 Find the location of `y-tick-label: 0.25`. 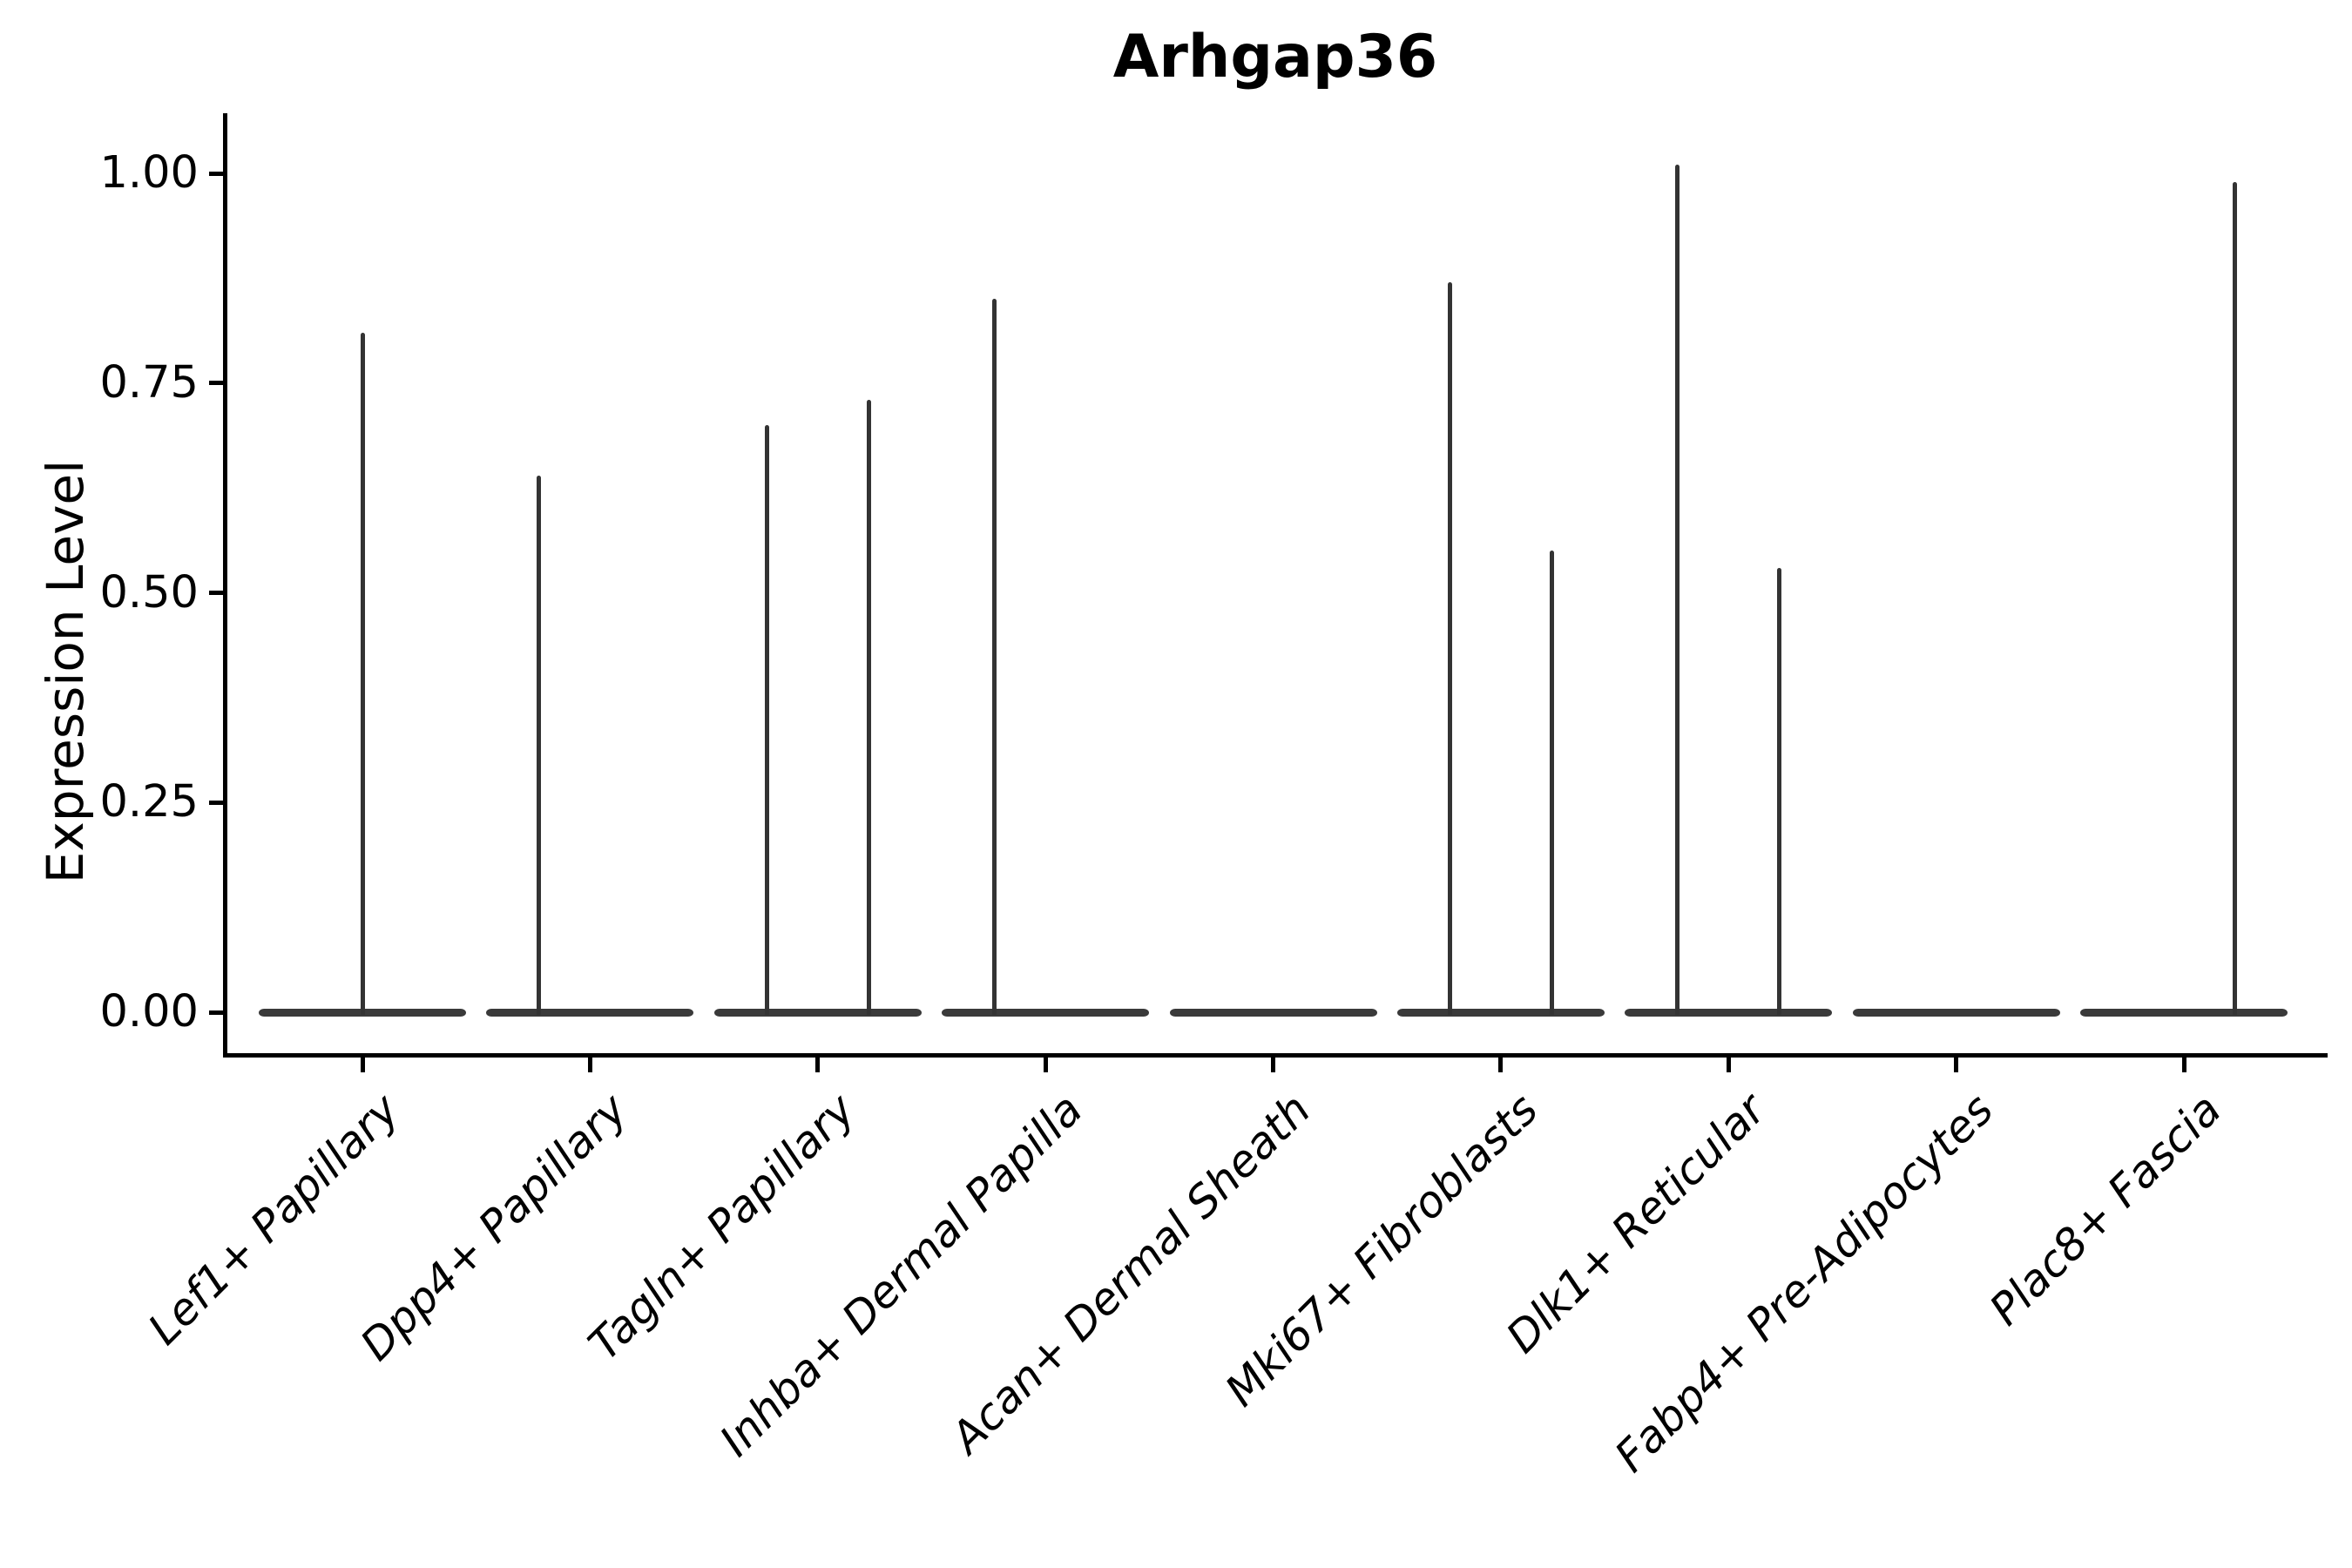

y-tick-label: 0.25 is located at coordinates (149, 802).